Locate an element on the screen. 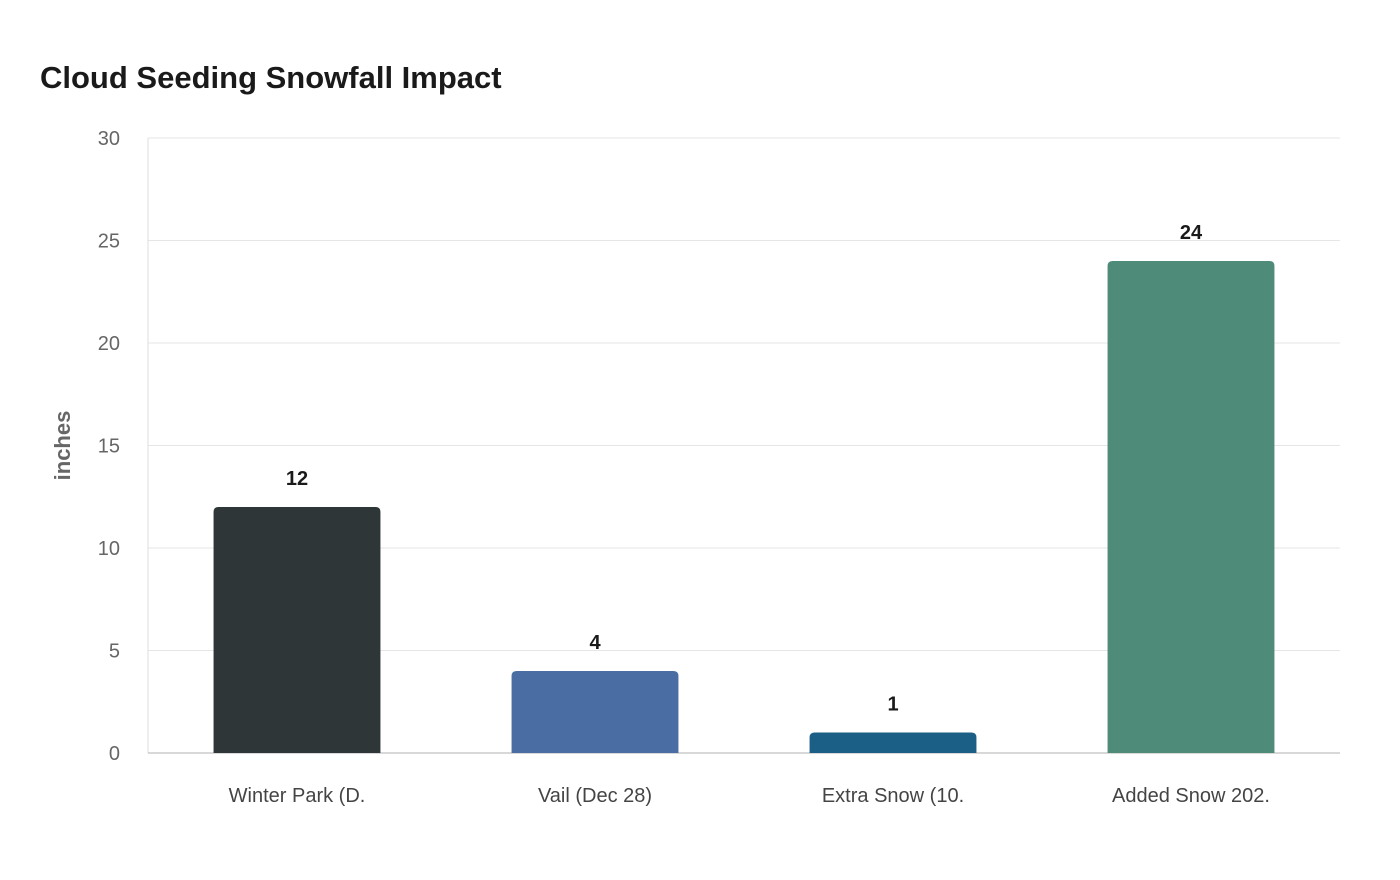  y-tick-label: 5 is located at coordinates (114, 652).